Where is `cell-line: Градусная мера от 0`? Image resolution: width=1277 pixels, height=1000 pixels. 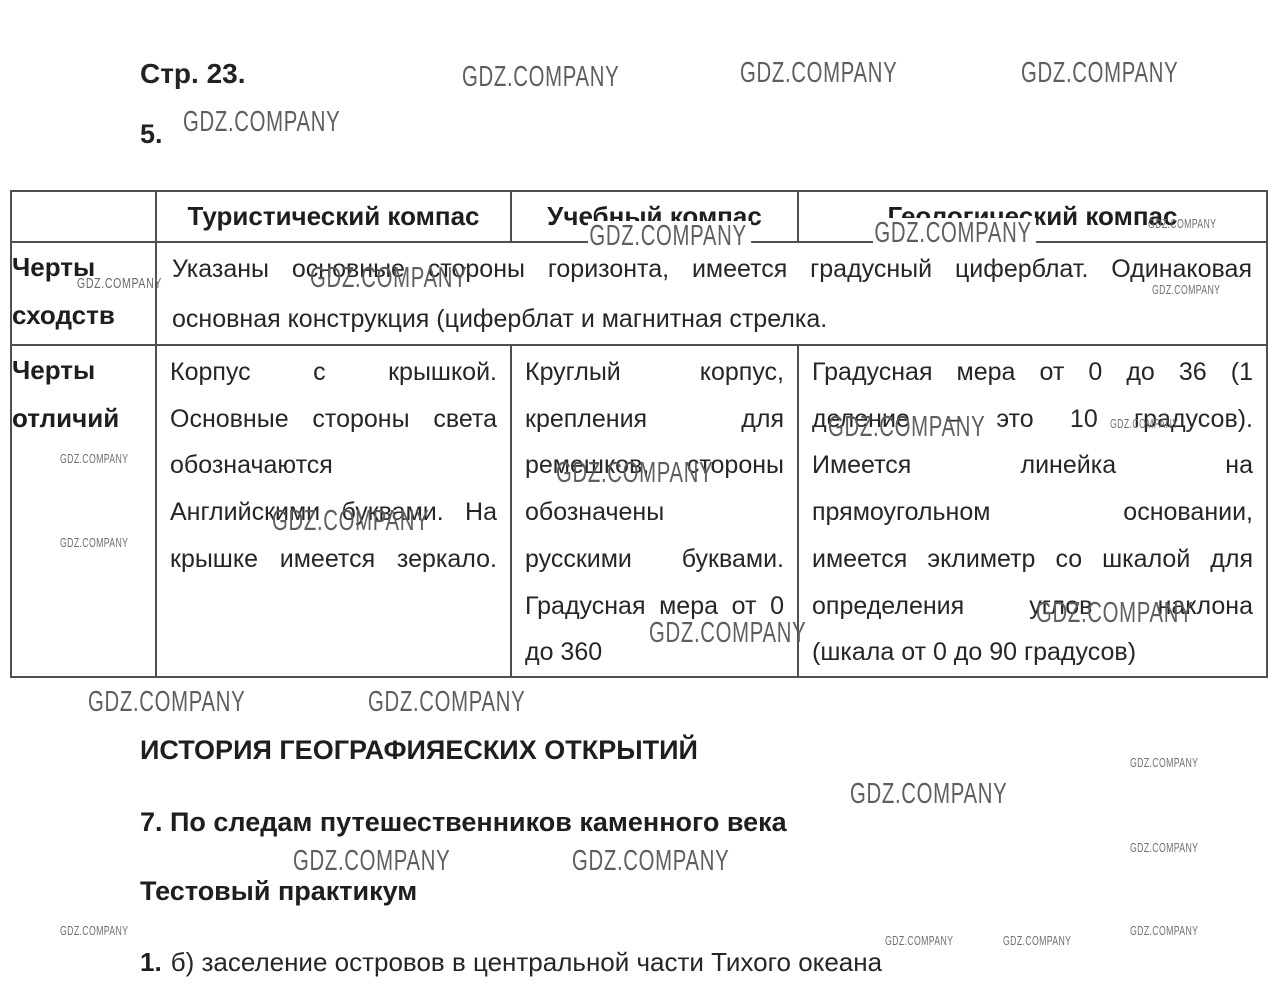
cell-line: Градусная мера от 0 is located at coordinates (654, 605).